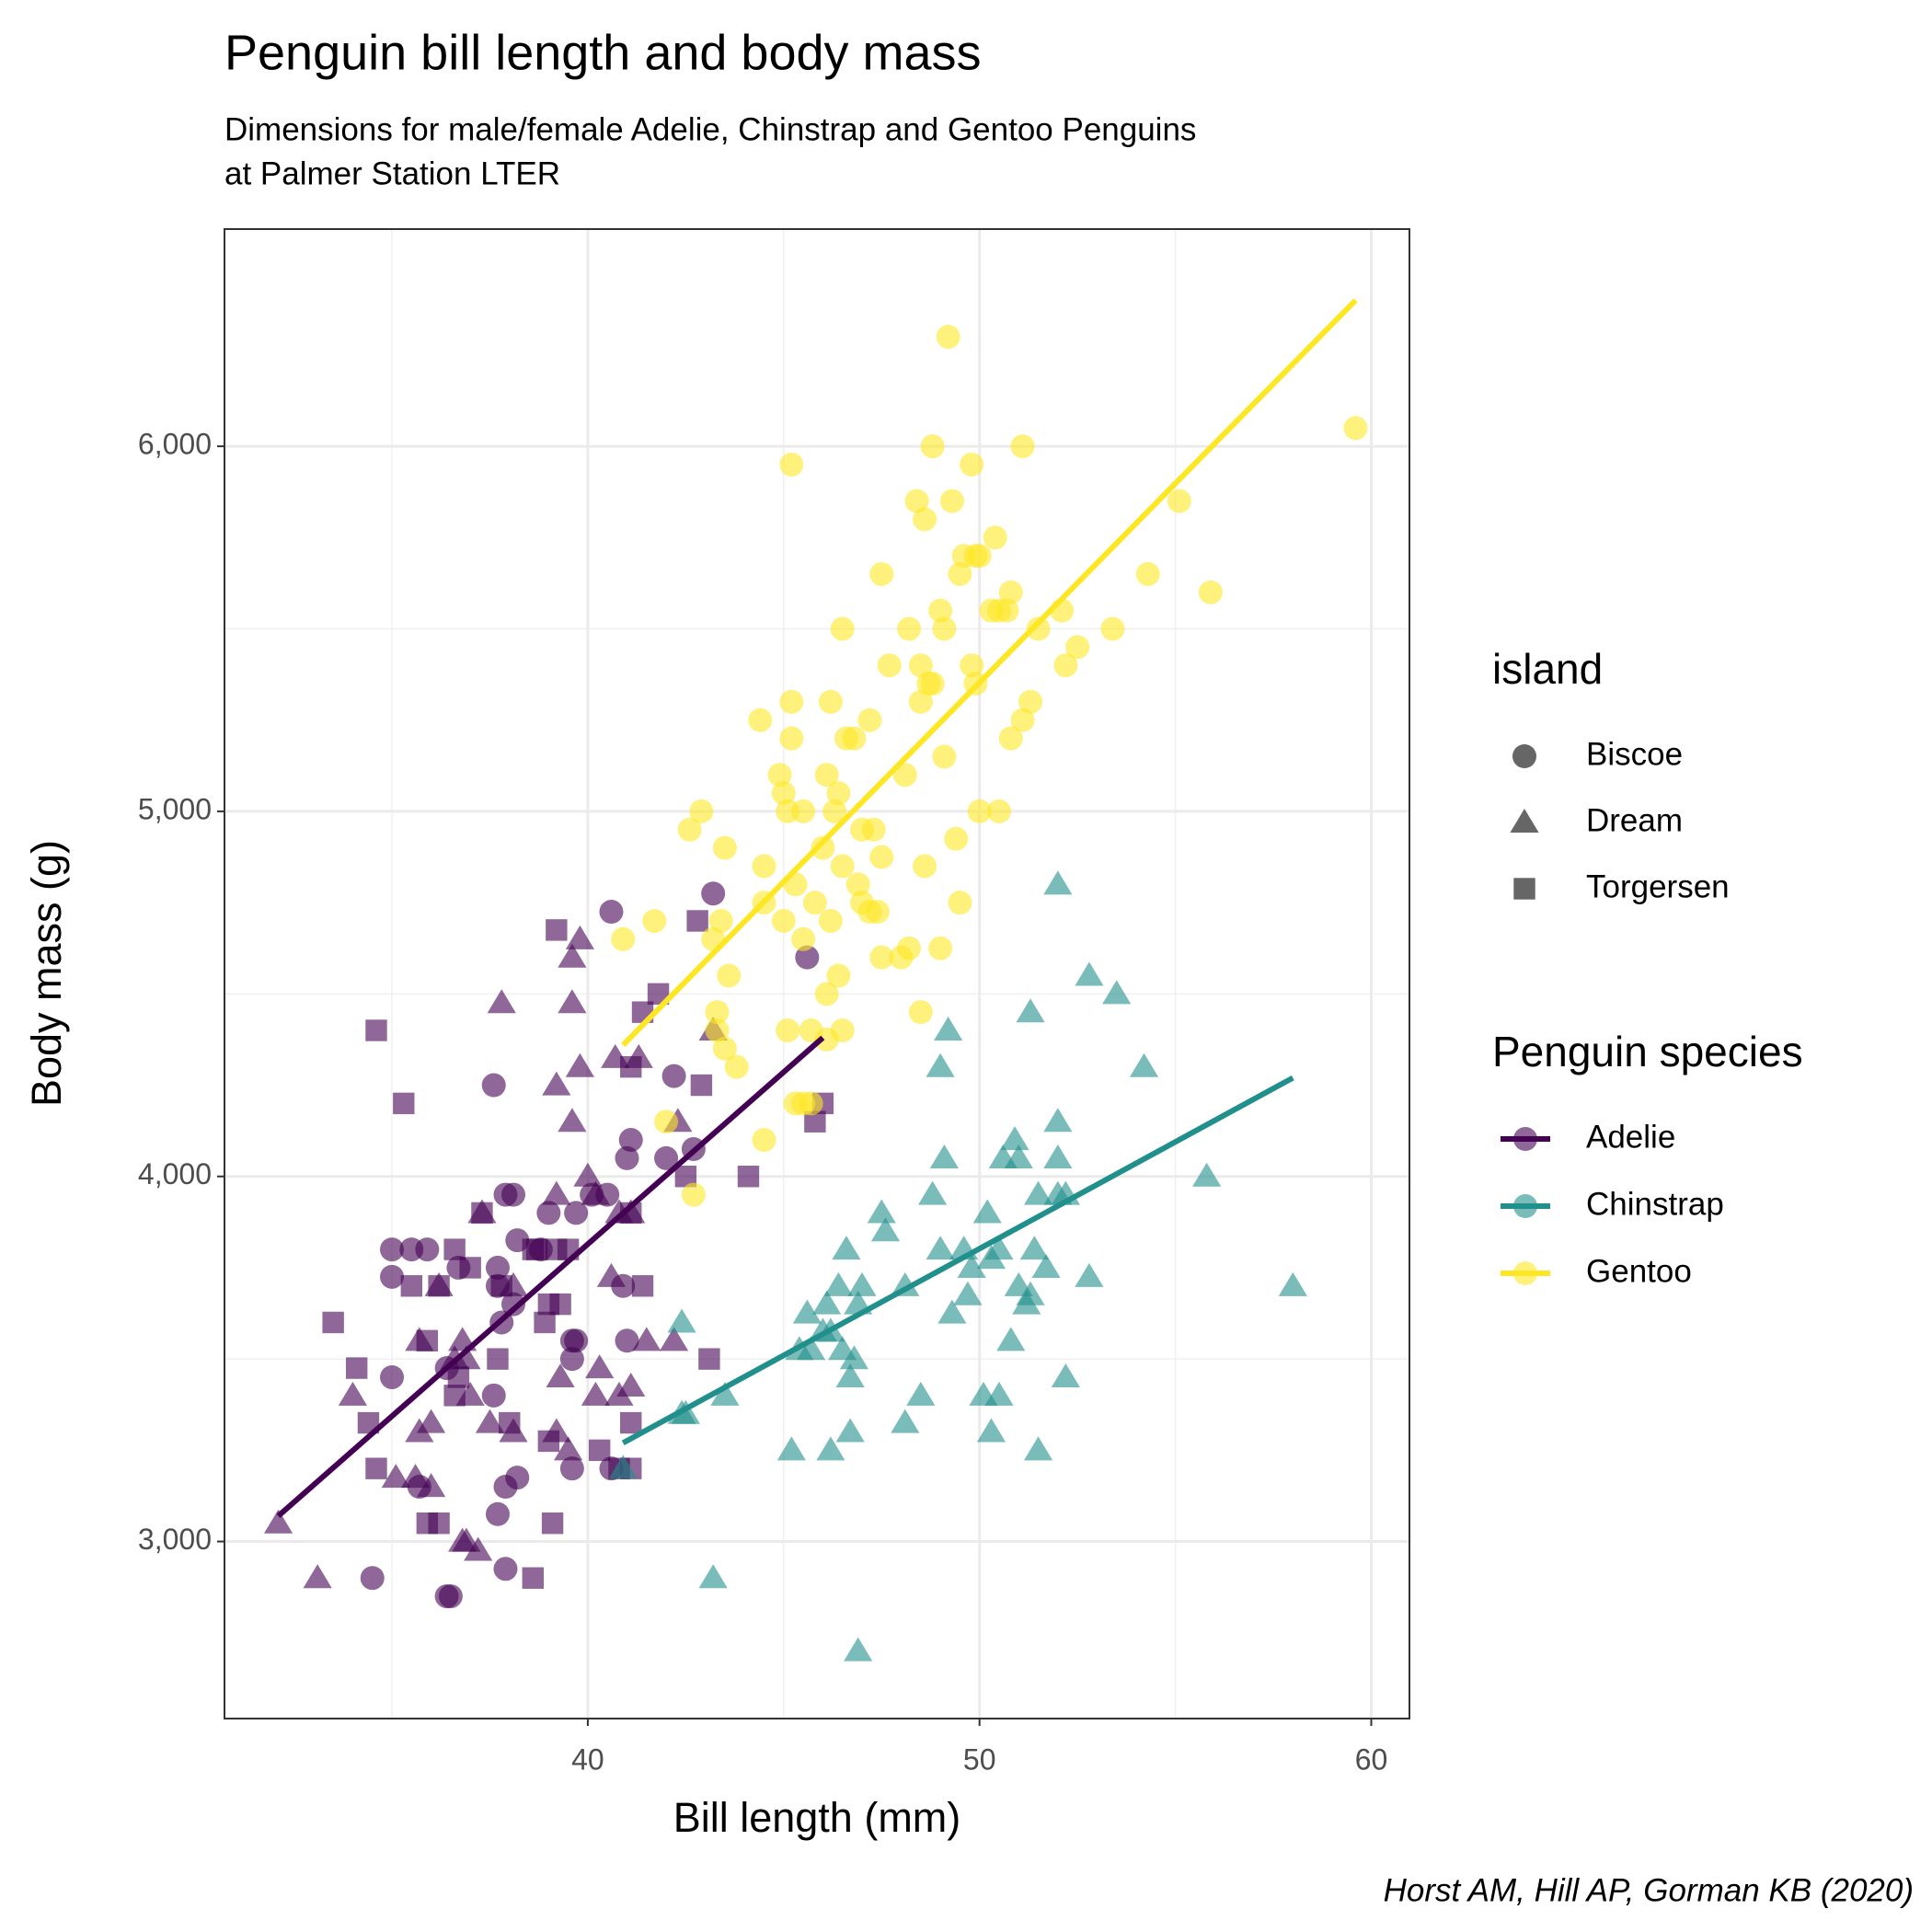 Image resolution: width=1932 pixels, height=1932 pixels. What do you see at coordinates (46, 974) in the screenshot?
I see `y-axis-title: Body mass (g)` at bounding box center [46, 974].